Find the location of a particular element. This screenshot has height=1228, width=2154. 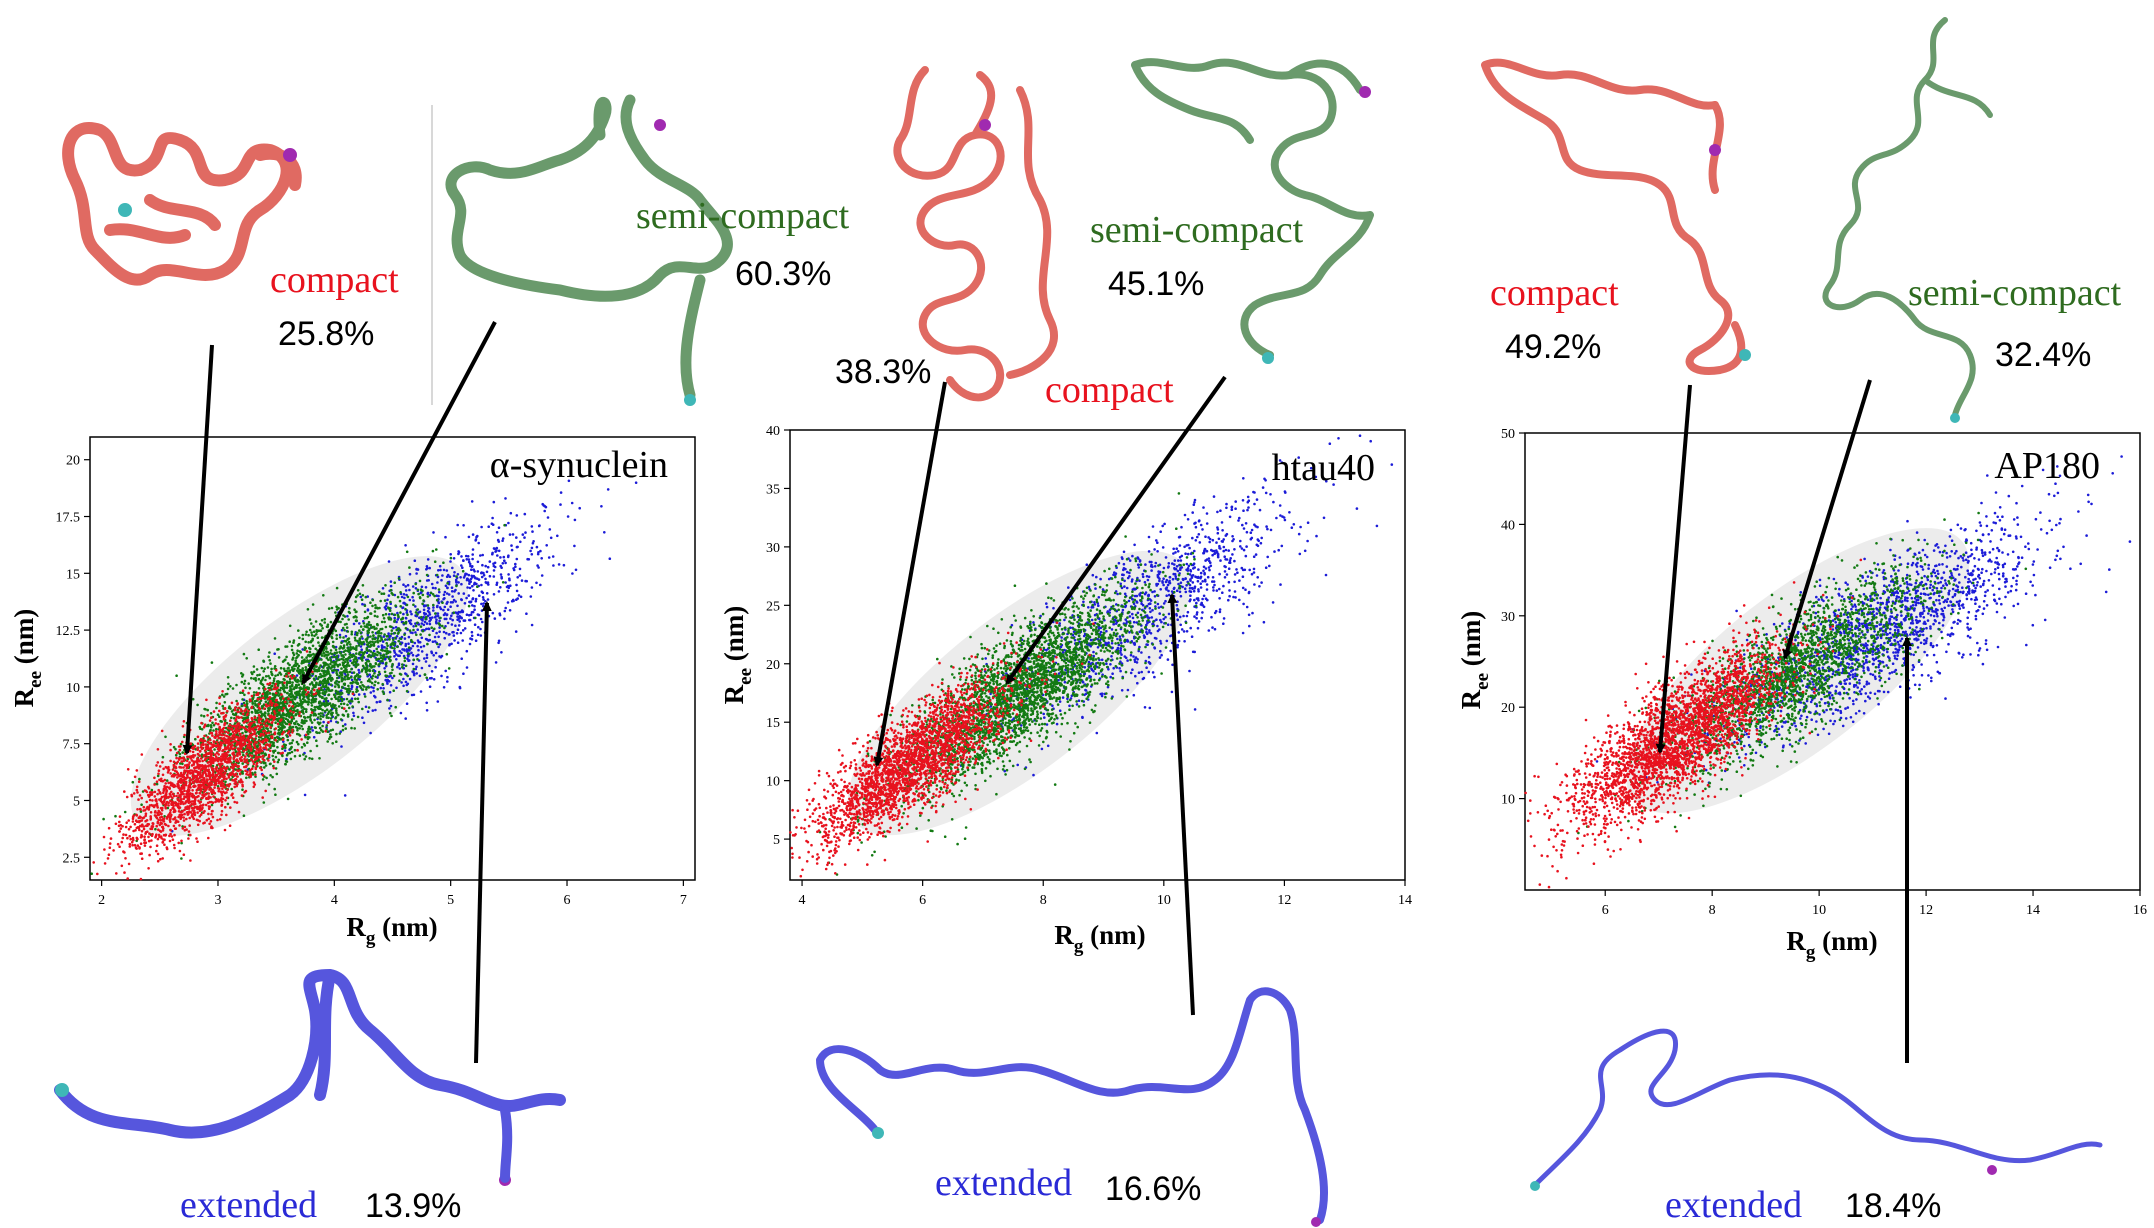

semi-compact-structure-htau is located at coordinates (1252, 211).